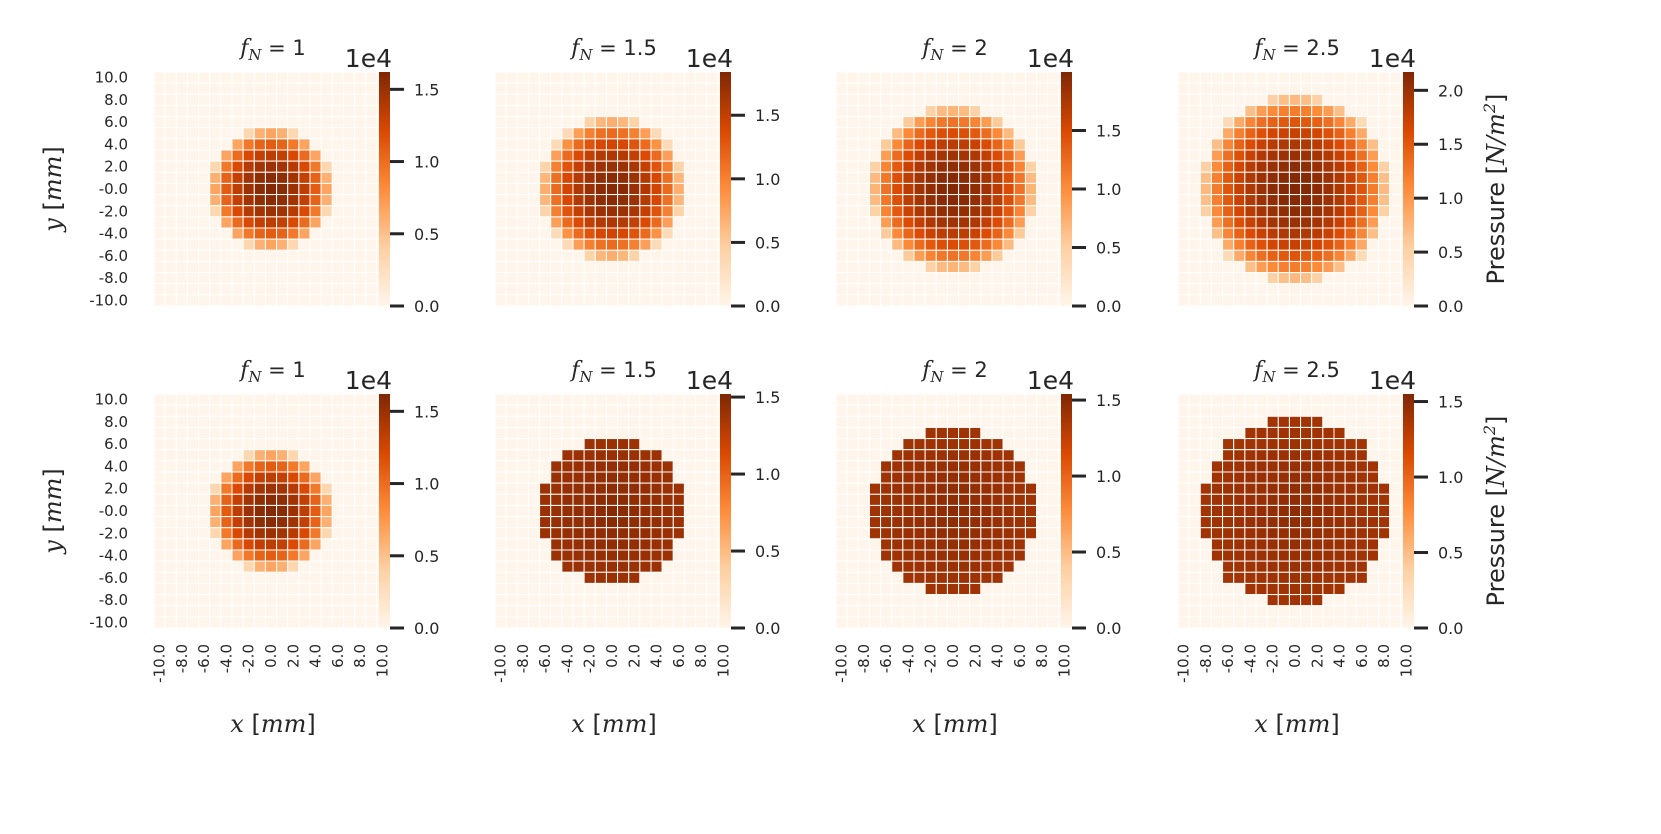  I want to click on x-tick-label: 4.0, so click(657, 656).